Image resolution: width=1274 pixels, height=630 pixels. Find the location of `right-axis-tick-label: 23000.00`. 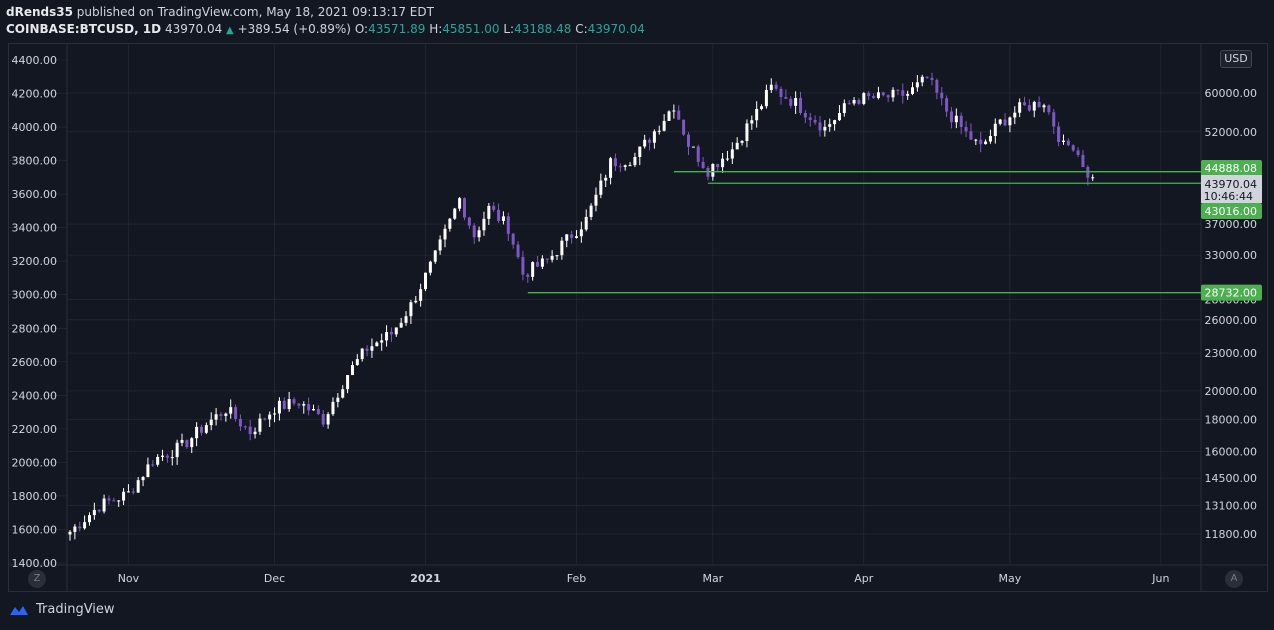

right-axis-tick-label: 23000.00 is located at coordinates (1231, 353).